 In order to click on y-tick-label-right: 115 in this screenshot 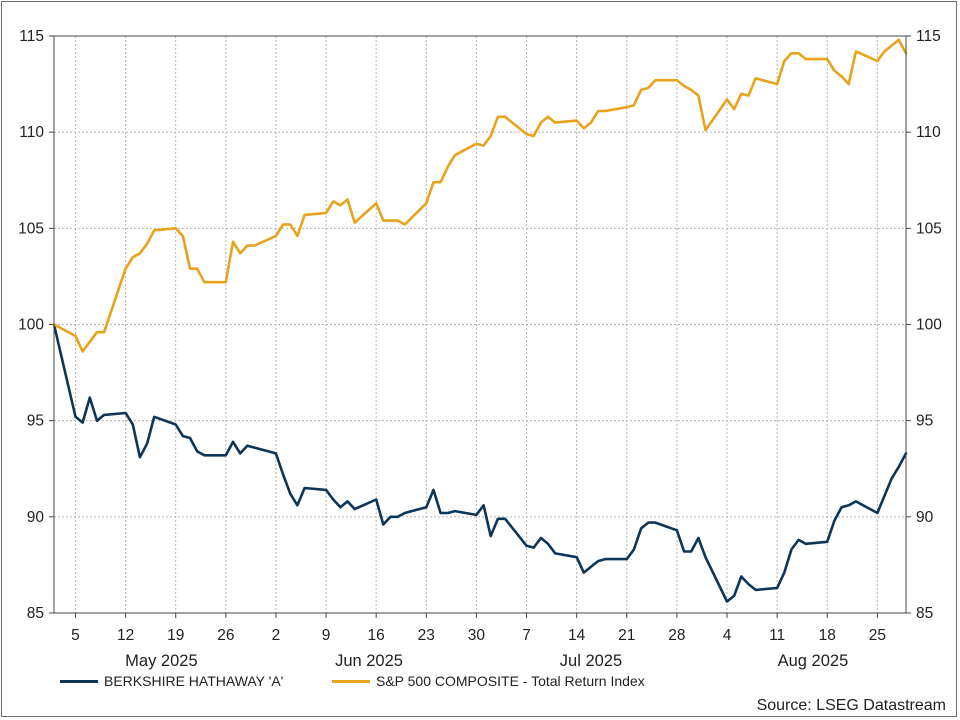, I will do `click(928, 36)`.